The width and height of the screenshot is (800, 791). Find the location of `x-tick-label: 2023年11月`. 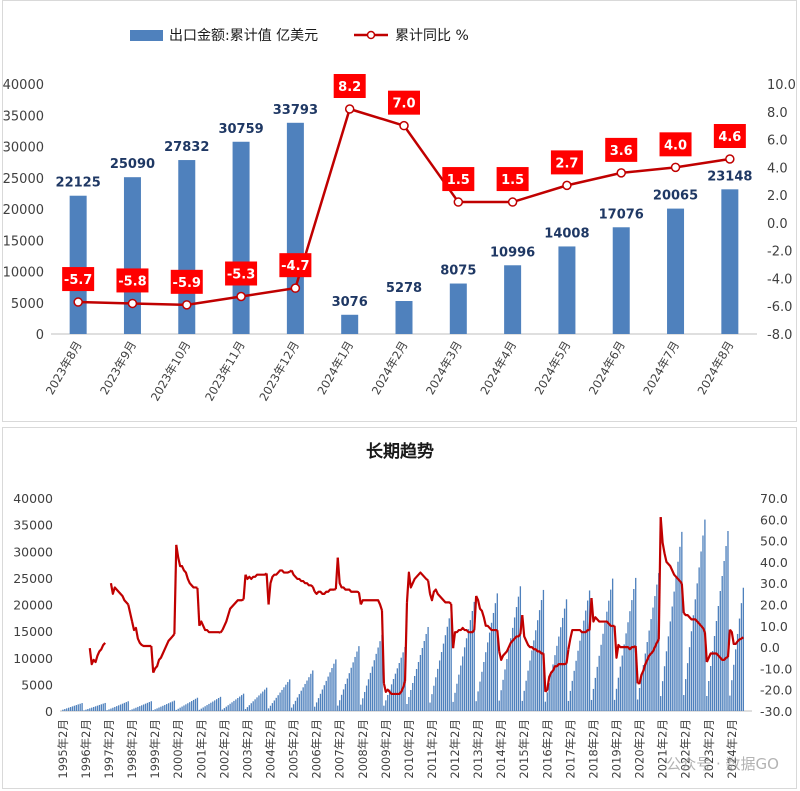

x-tick-label: 2023年11月 is located at coordinates (225, 371).